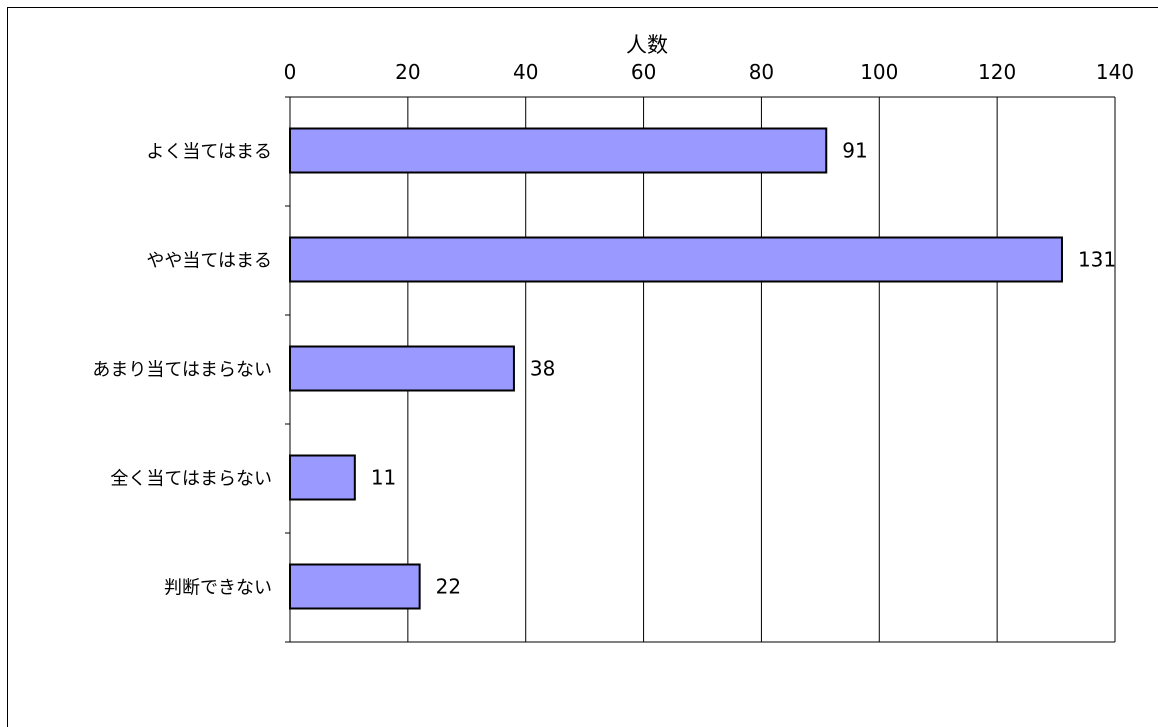 This screenshot has width=1158, height=727. I want to click on x-tick-label-60: 60, so click(643, 72).